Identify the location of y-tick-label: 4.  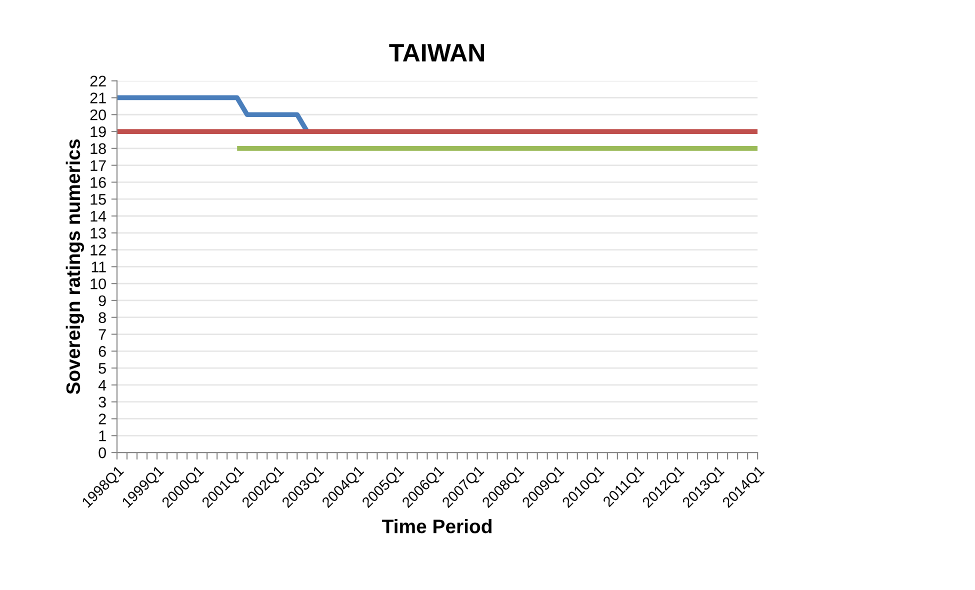
(102, 385).